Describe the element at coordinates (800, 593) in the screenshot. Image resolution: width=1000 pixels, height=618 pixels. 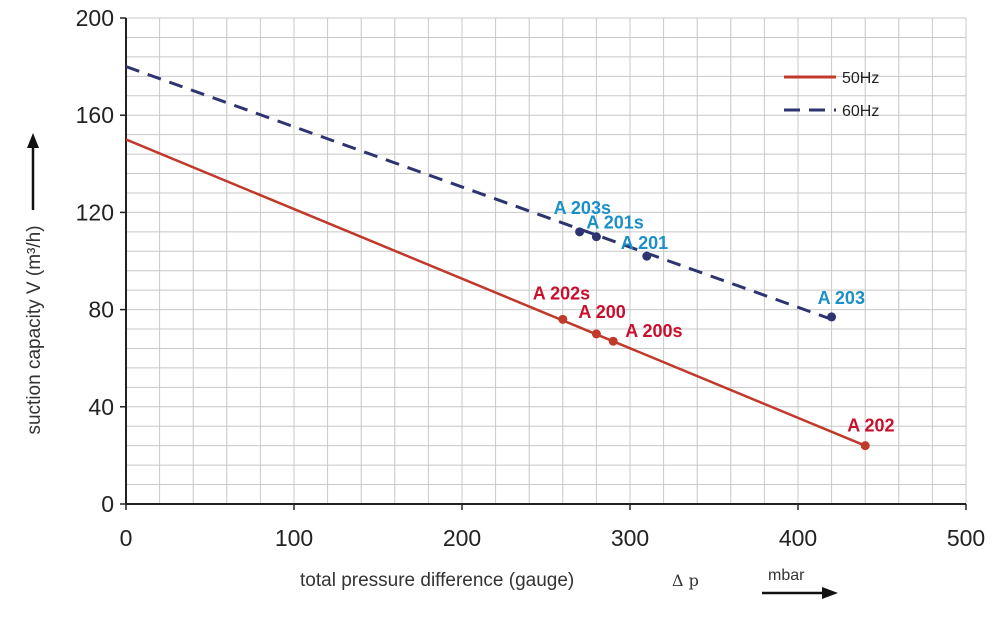
I see `x-axis-arrow-icon` at that location.